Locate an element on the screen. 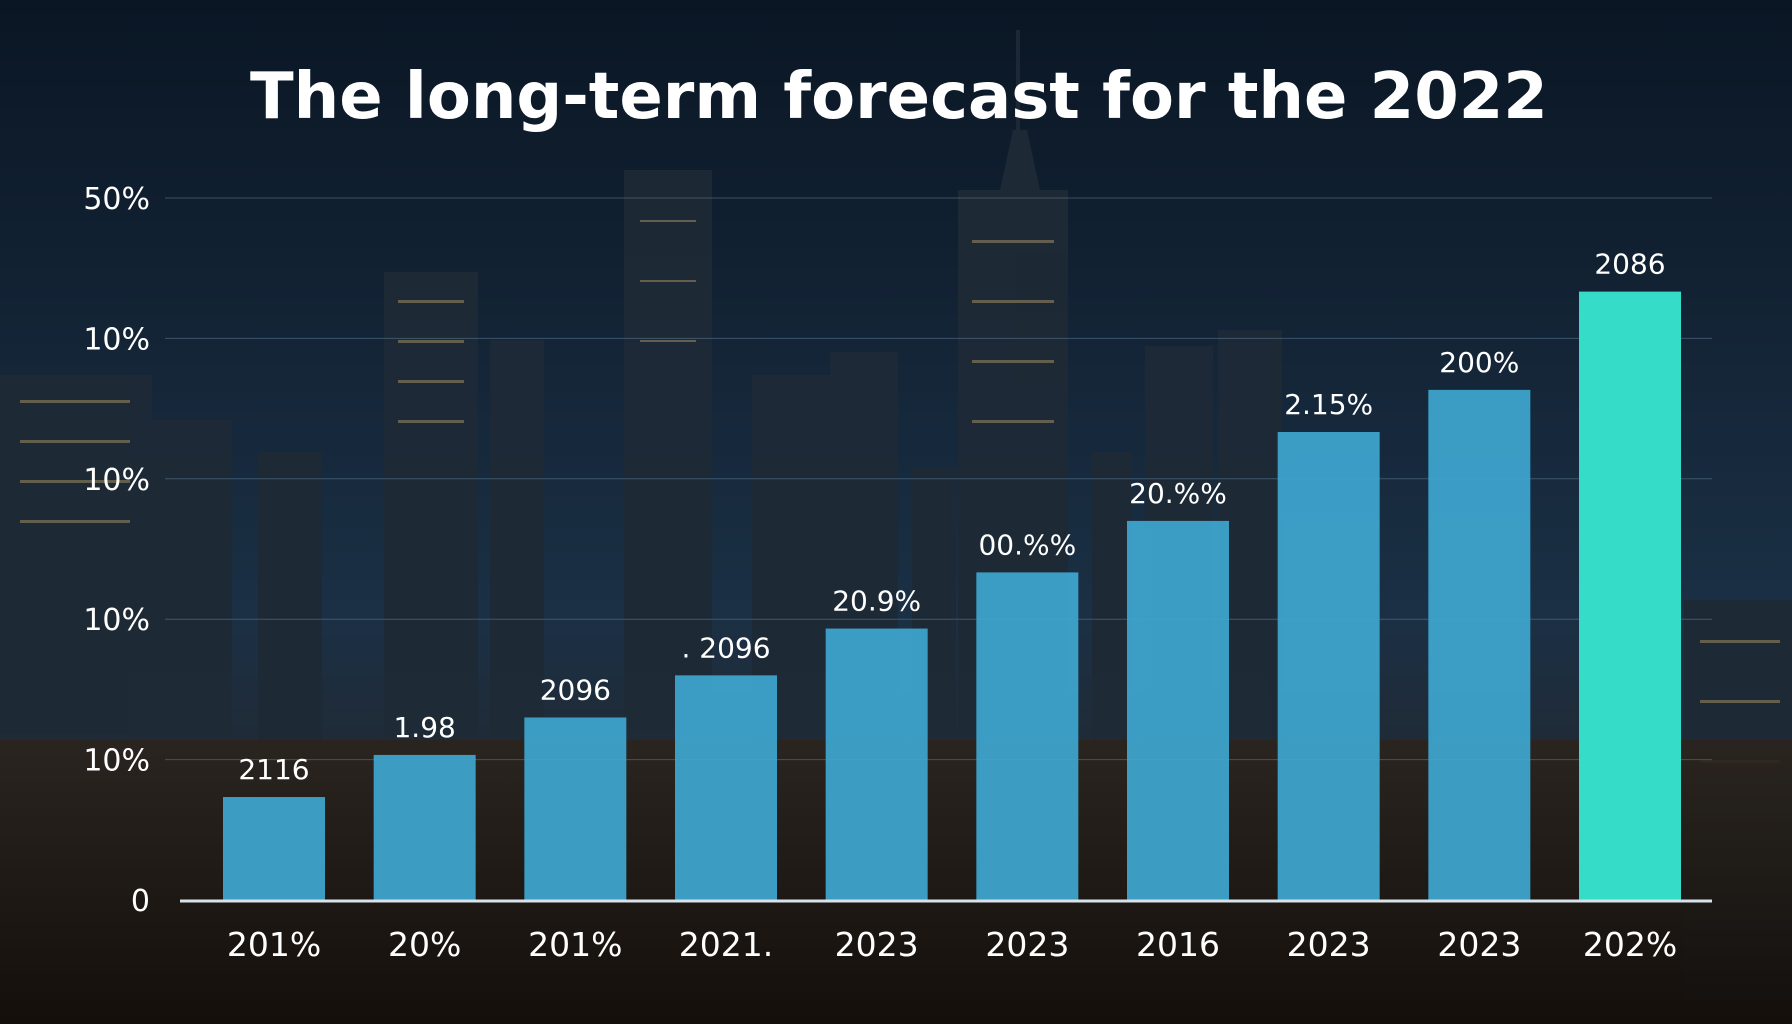  chart-title: The long-term forecast for the 2022 is located at coordinates (899, 97).